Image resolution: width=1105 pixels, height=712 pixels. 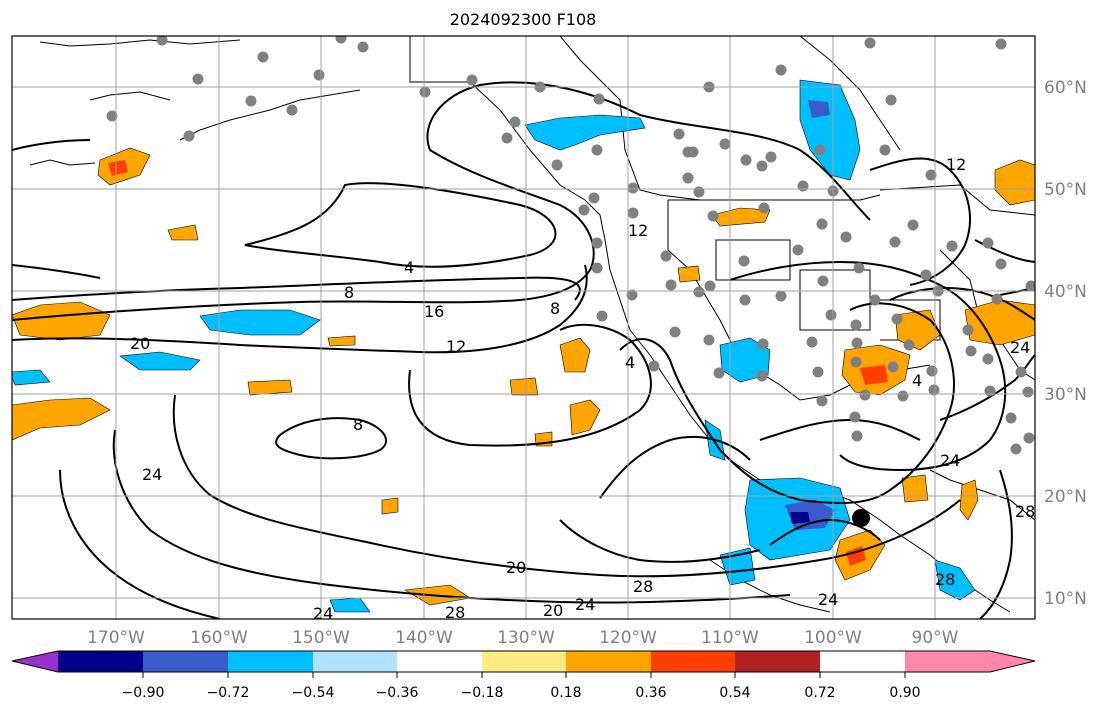 What do you see at coordinates (628, 638) in the screenshot?
I see `lon-tick-label: 120°W` at bounding box center [628, 638].